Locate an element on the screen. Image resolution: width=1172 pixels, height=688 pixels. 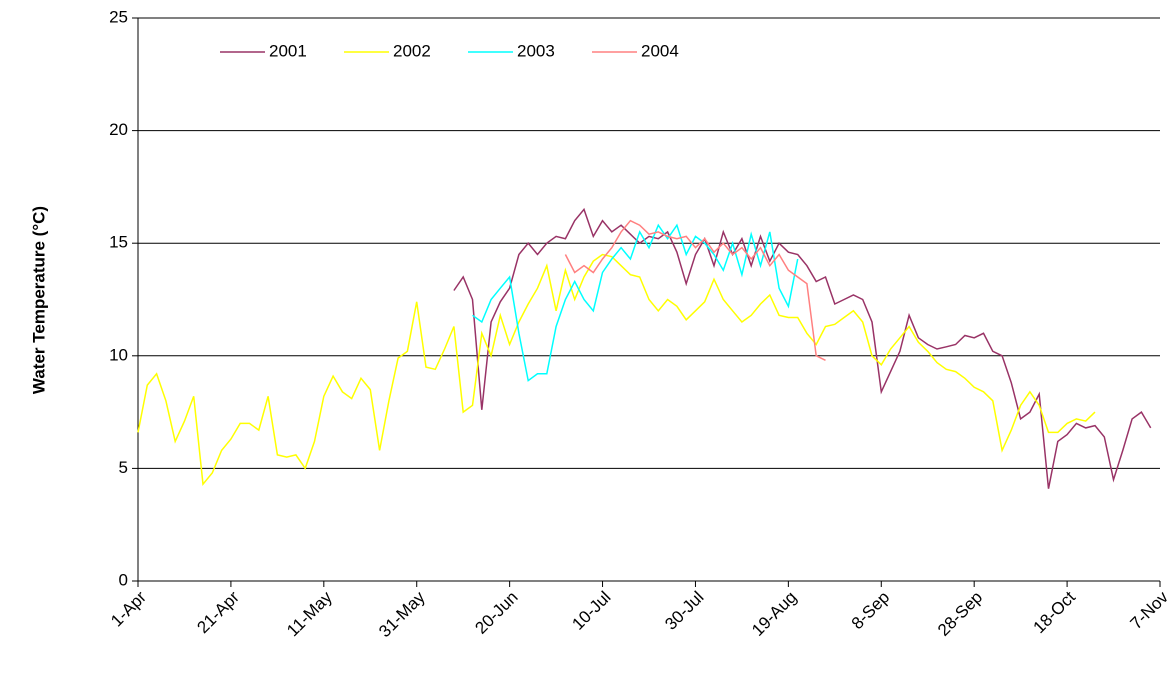
legend-label: 2004 is located at coordinates (660, 50).